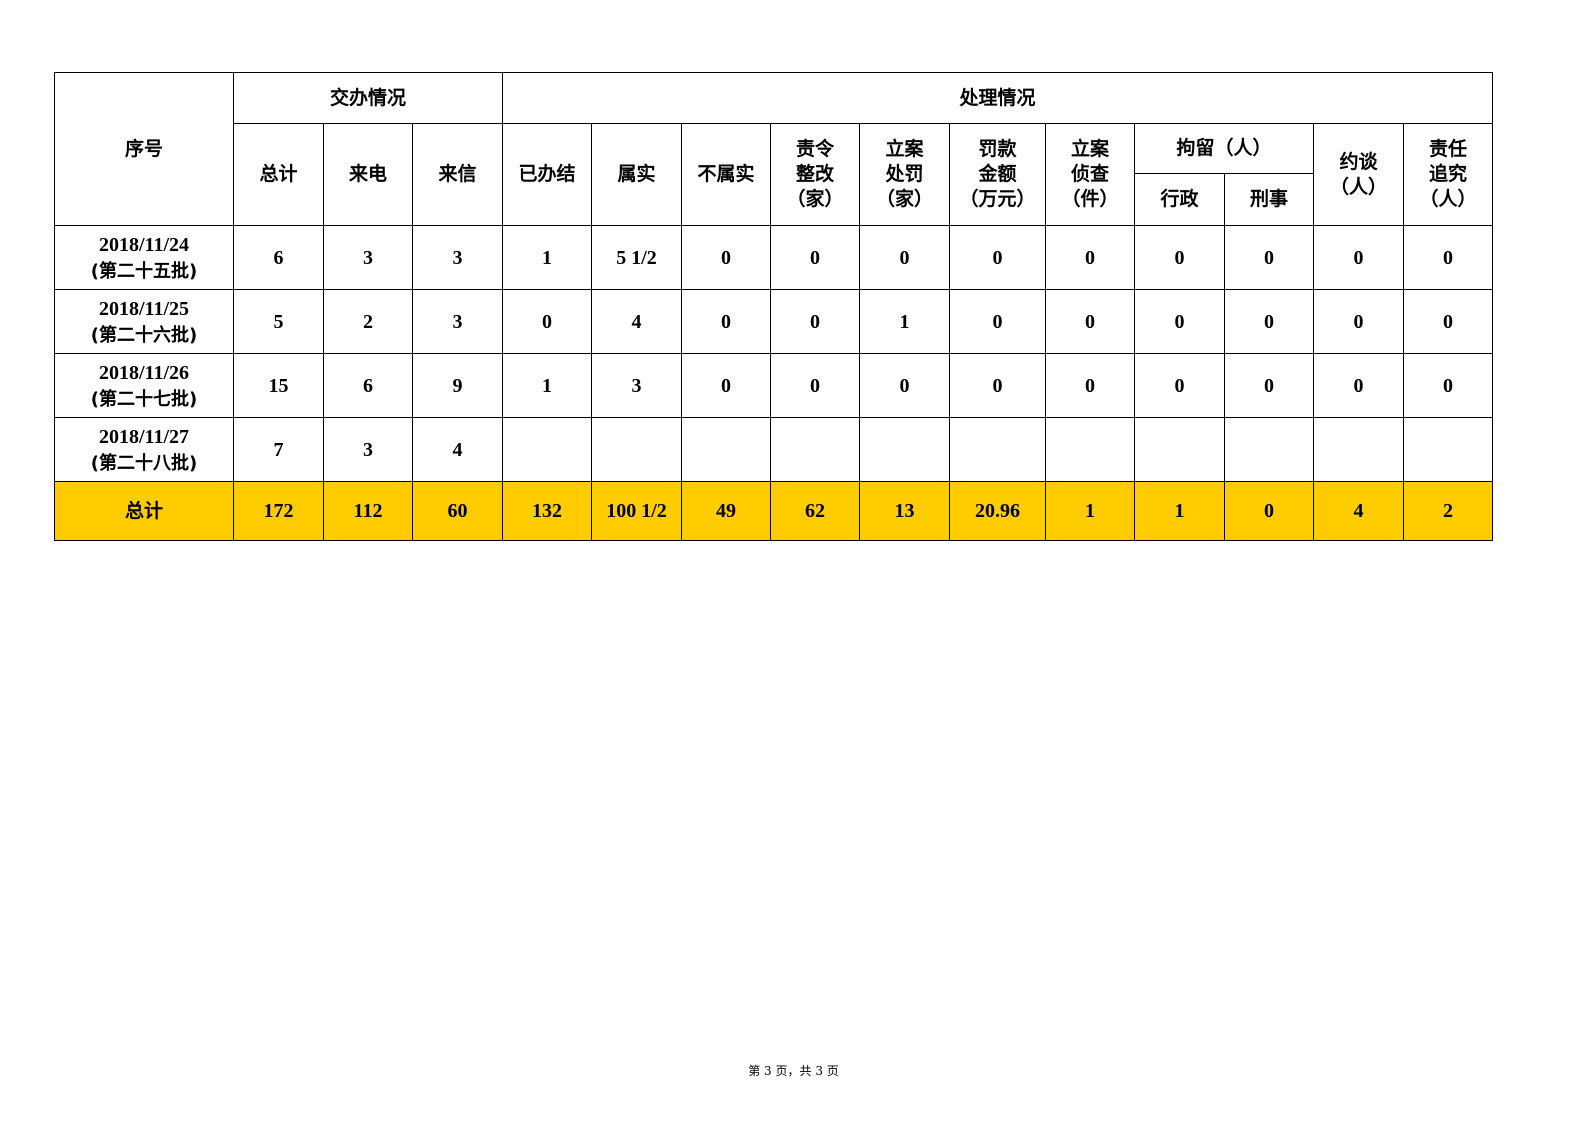 The width and height of the screenshot is (1587, 1122). What do you see at coordinates (1090, 174) in the screenshot?
I see `header-col: 立案 侦查 （件）` at bounding box center [1090, 174].